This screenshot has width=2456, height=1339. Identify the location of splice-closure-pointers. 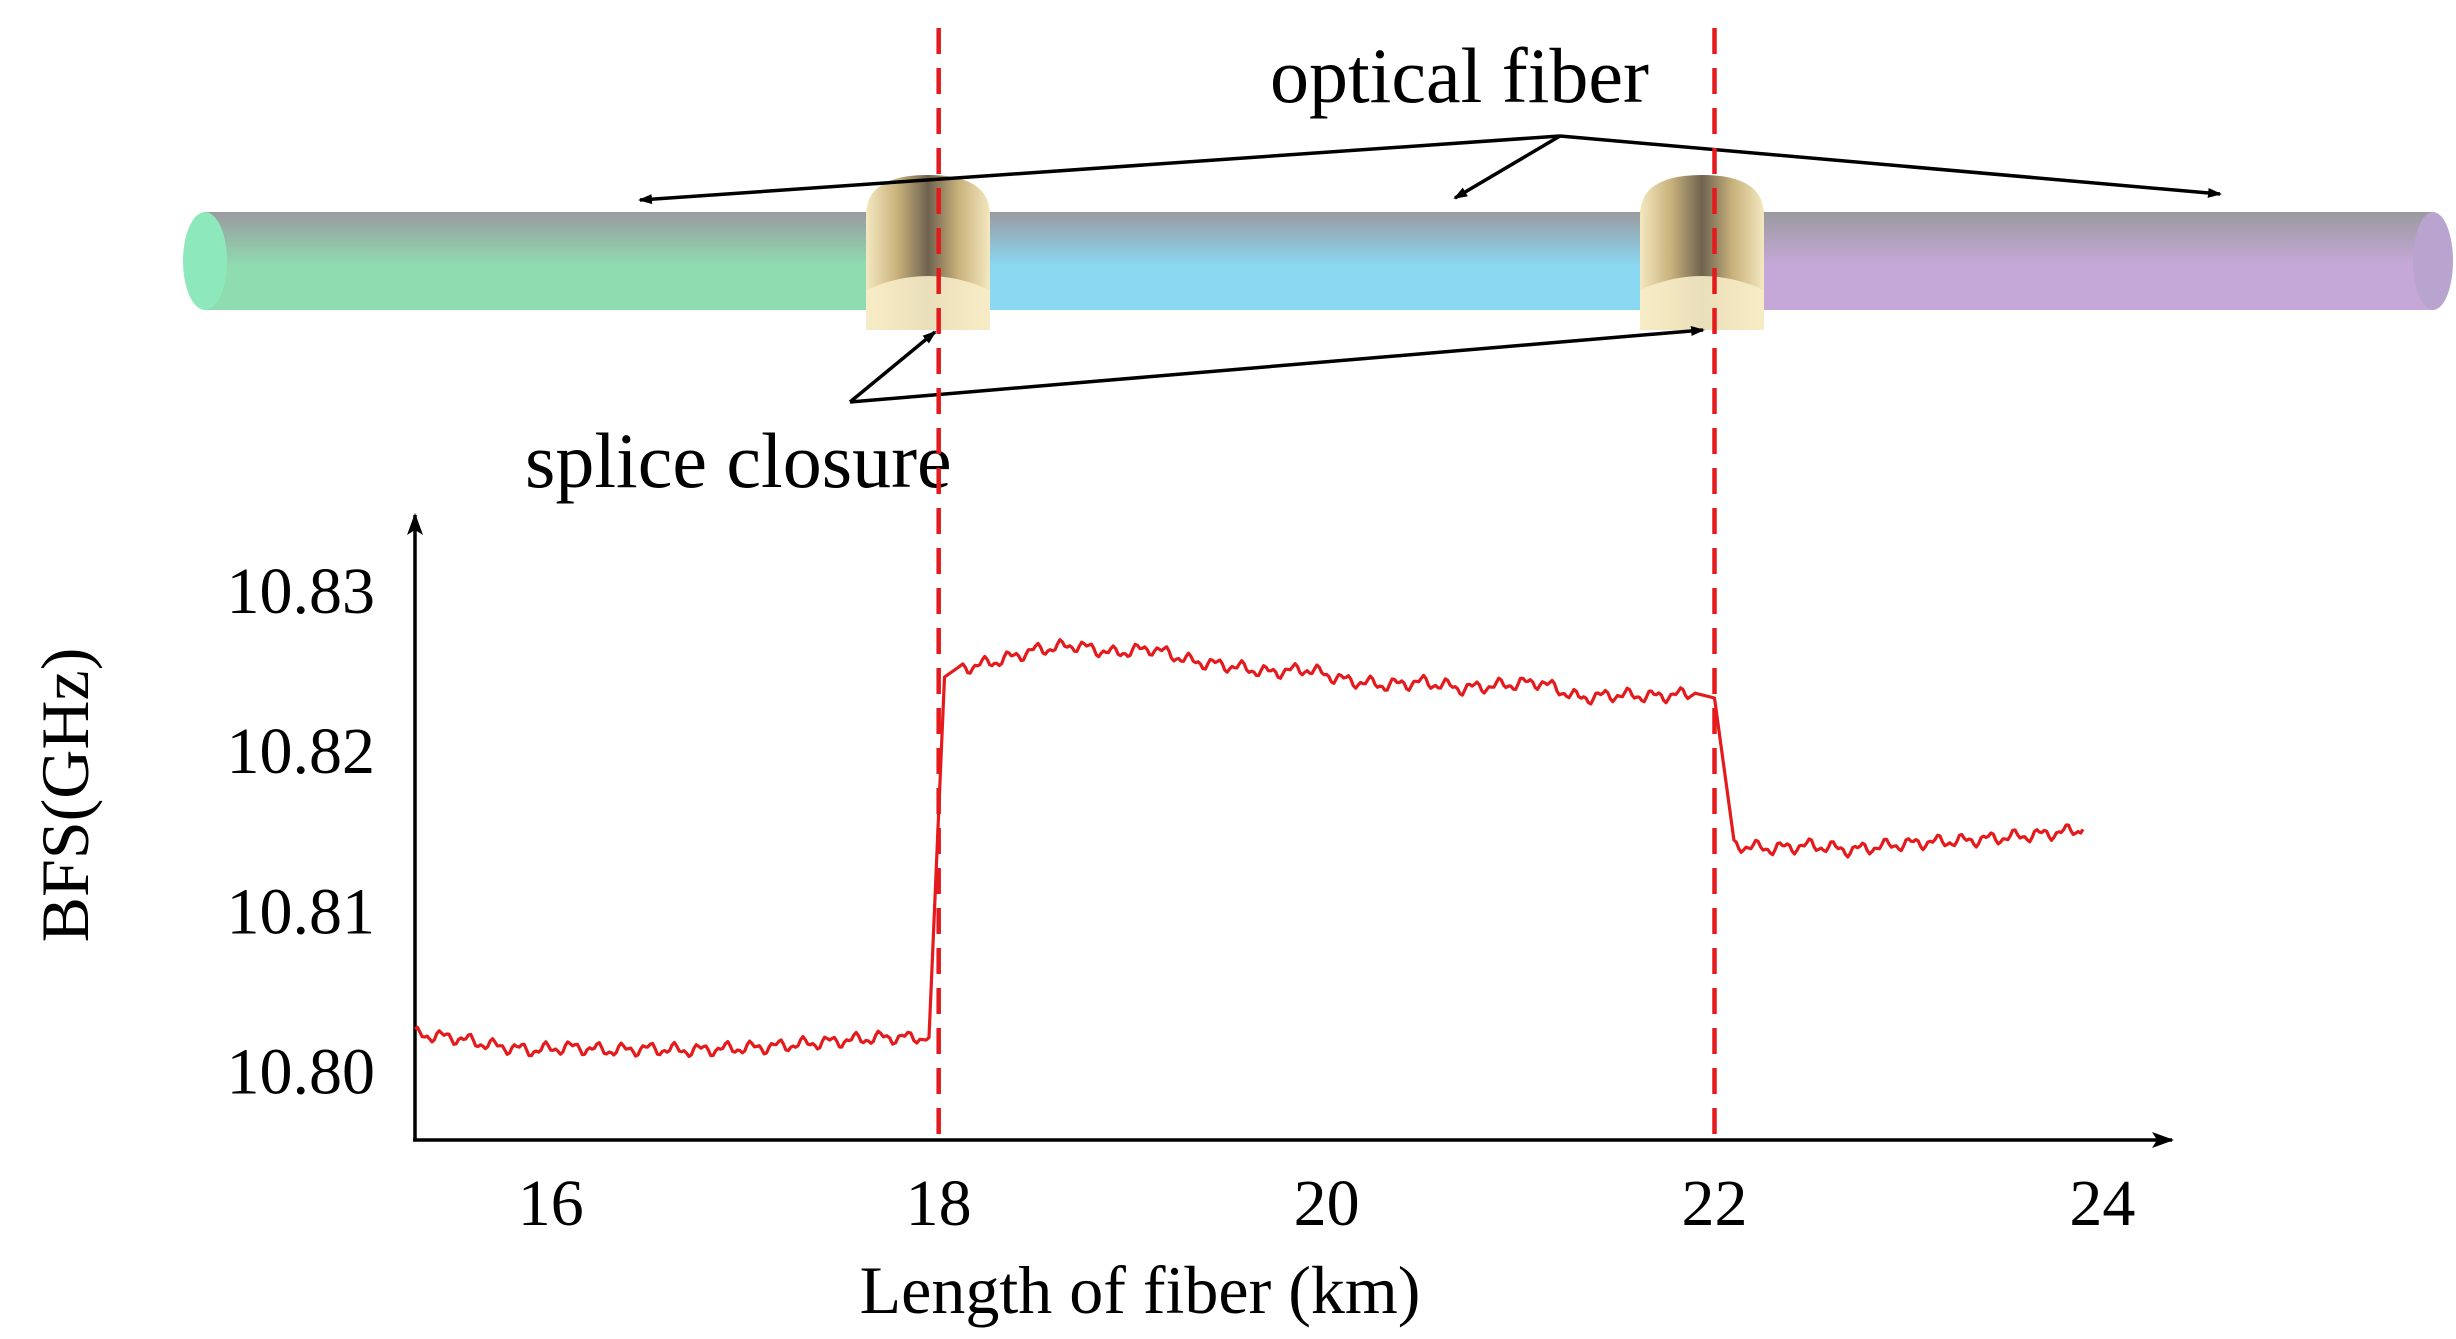
(1276, 365).